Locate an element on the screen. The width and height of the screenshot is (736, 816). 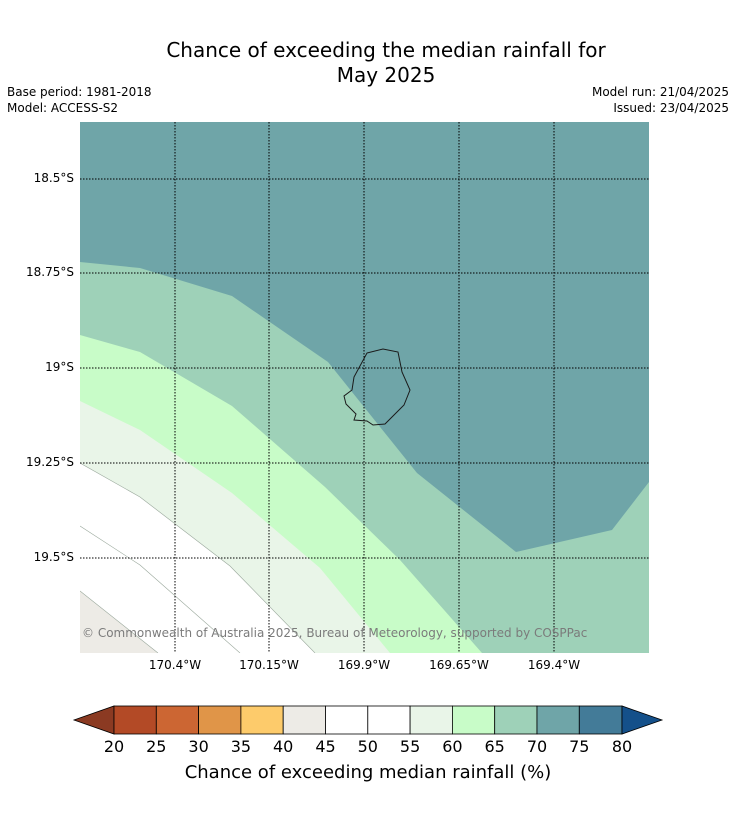
niue-island-outline is located at coordinates (377, 387).